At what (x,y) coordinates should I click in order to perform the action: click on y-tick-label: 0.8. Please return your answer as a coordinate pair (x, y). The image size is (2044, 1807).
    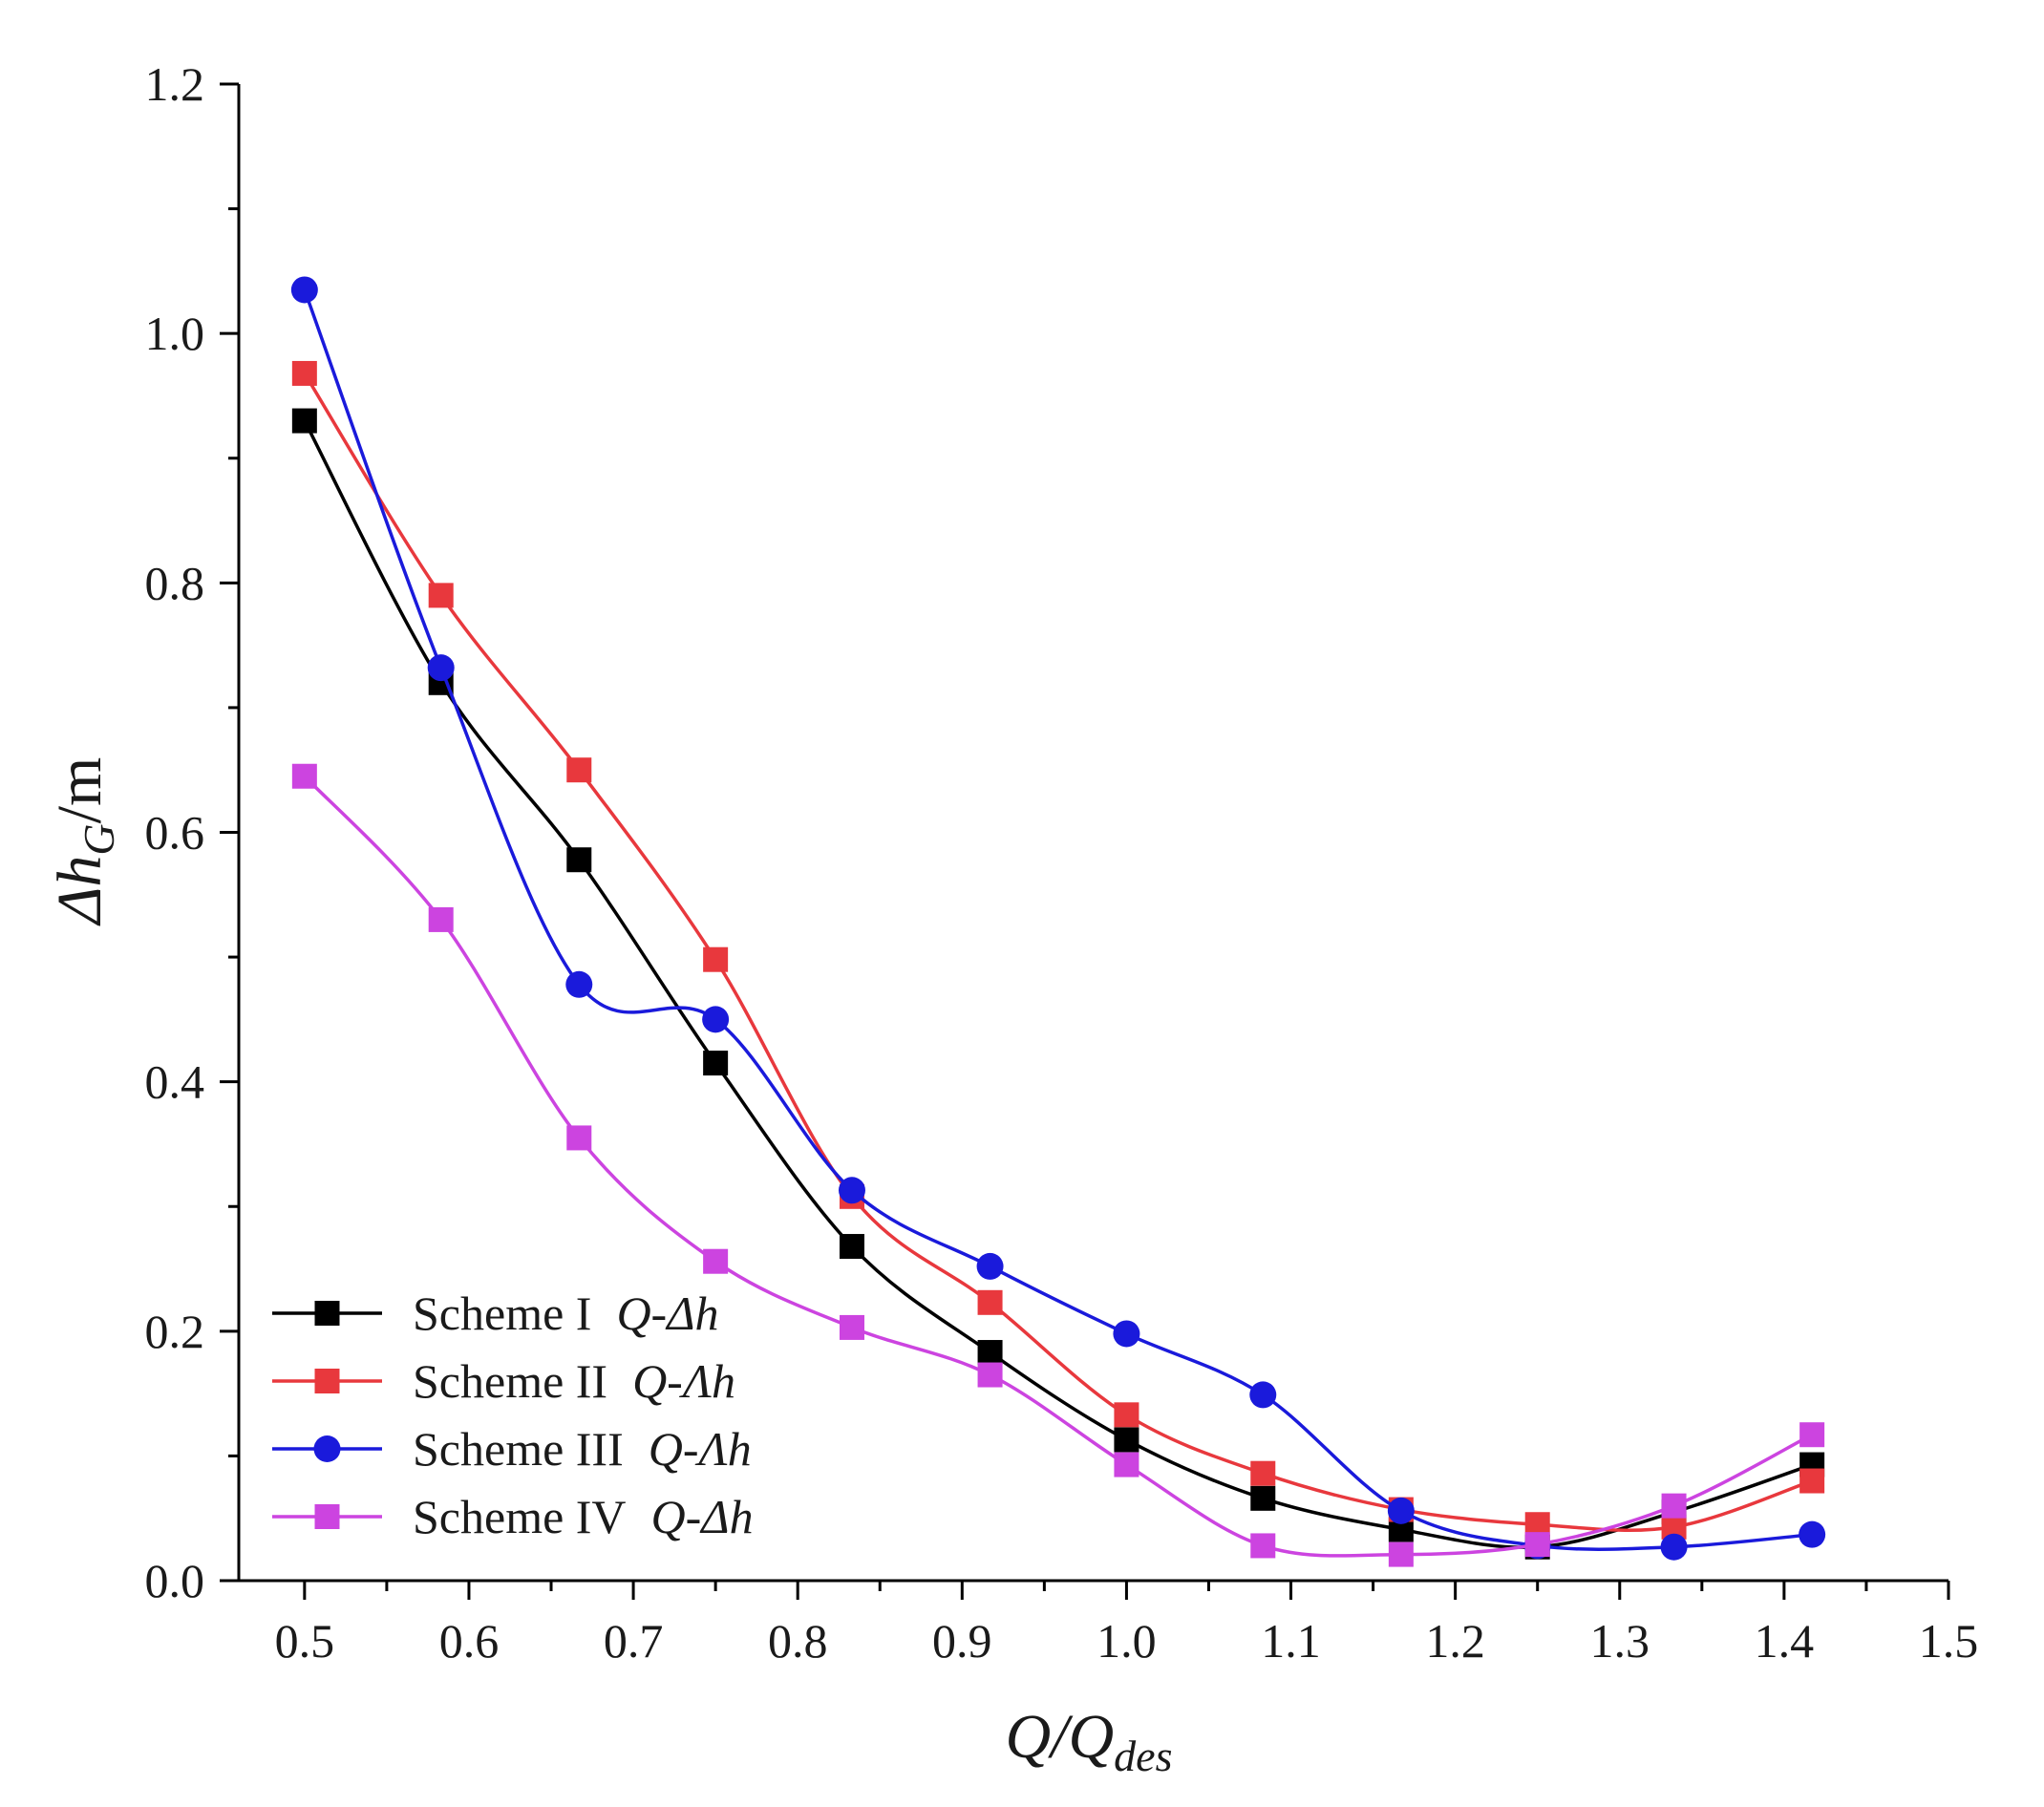
    Looking at the image, I should click on (175, 582).